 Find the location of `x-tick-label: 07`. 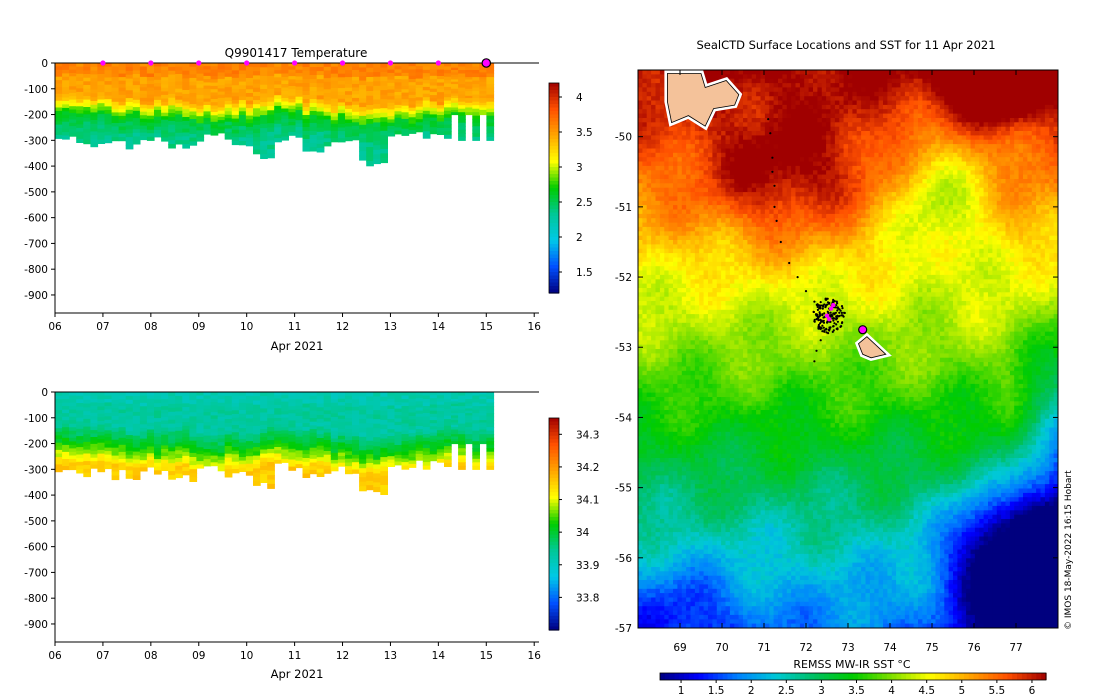

x-tick-label: 07 is located at coordinates (102, 327).